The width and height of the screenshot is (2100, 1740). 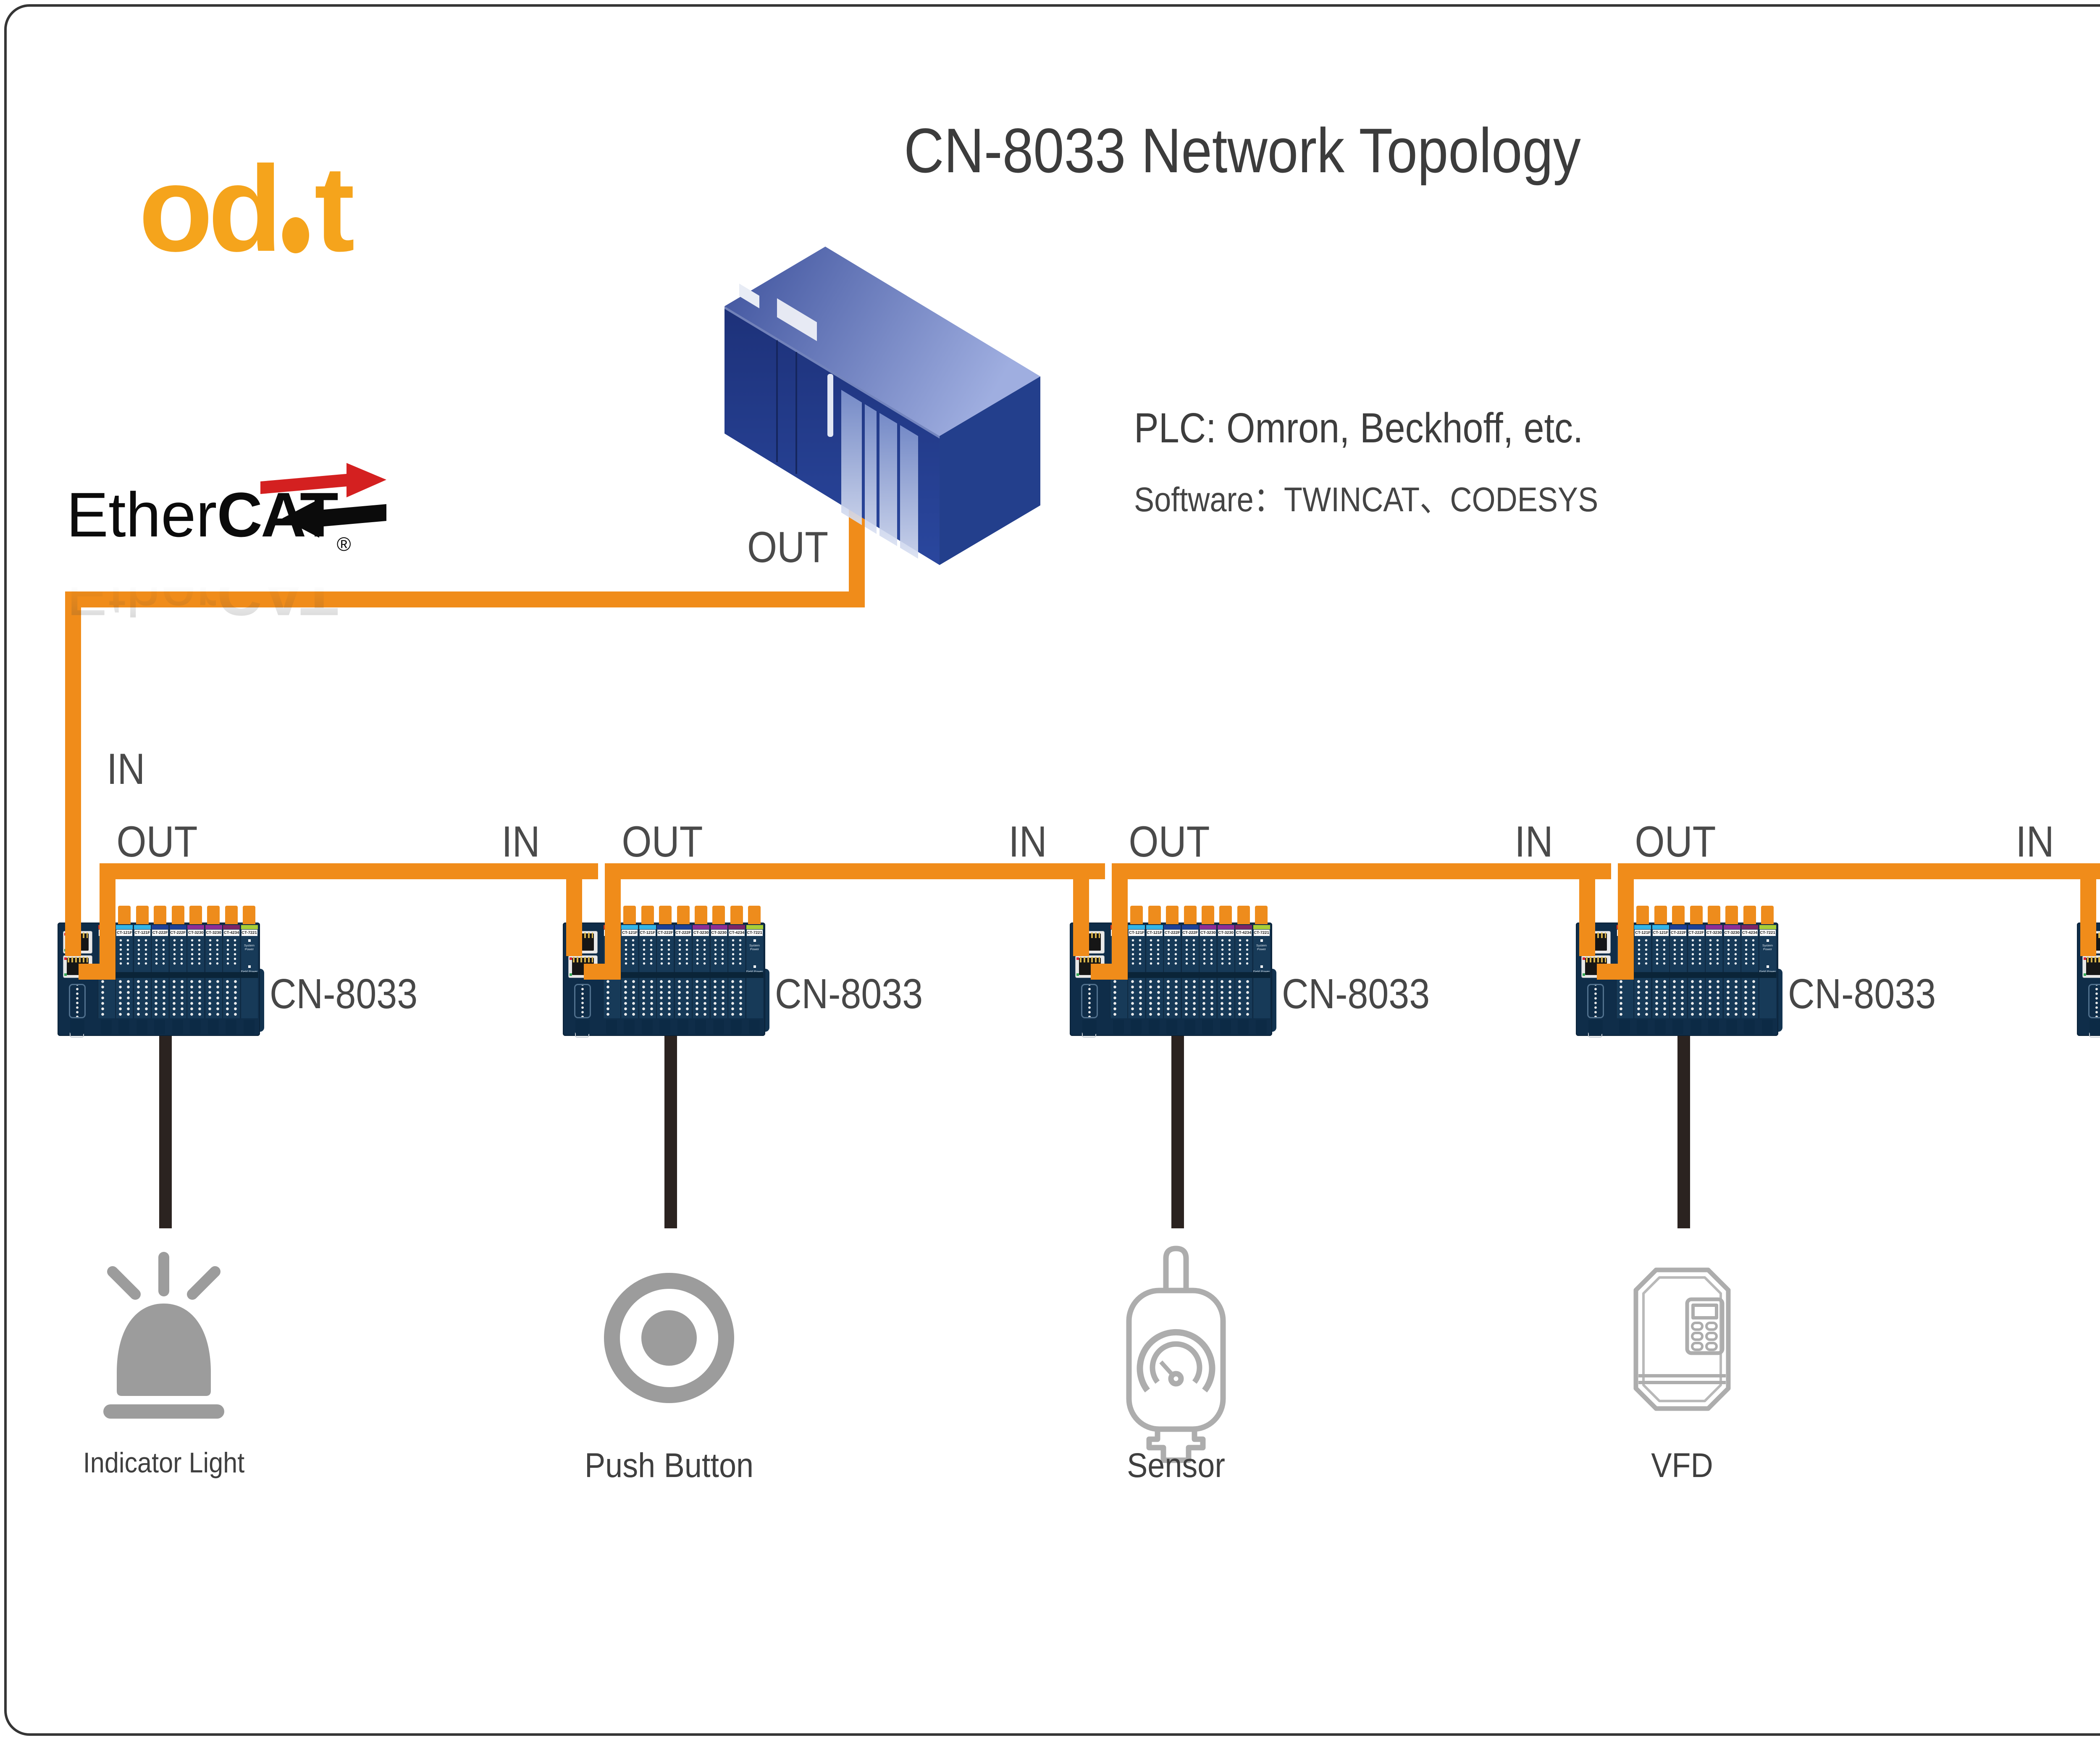 What do you see at coordinates (2088, 909) in the screenshot?
I see `device5-in-cable-drop` at bounding box center [2088, 909].